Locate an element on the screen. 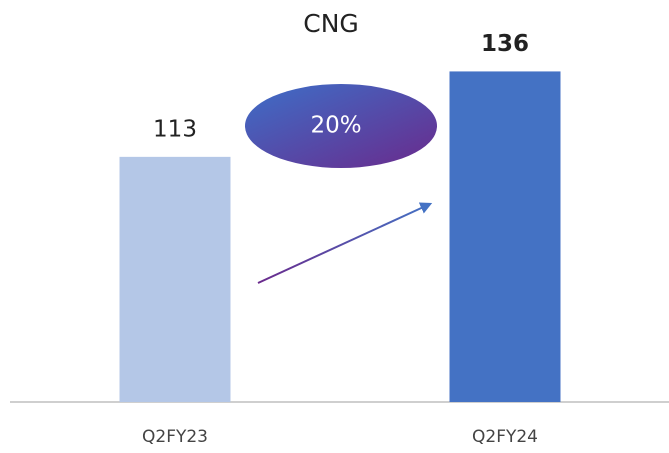  growth-annotation: 20% is located at coordinates (335, 126).